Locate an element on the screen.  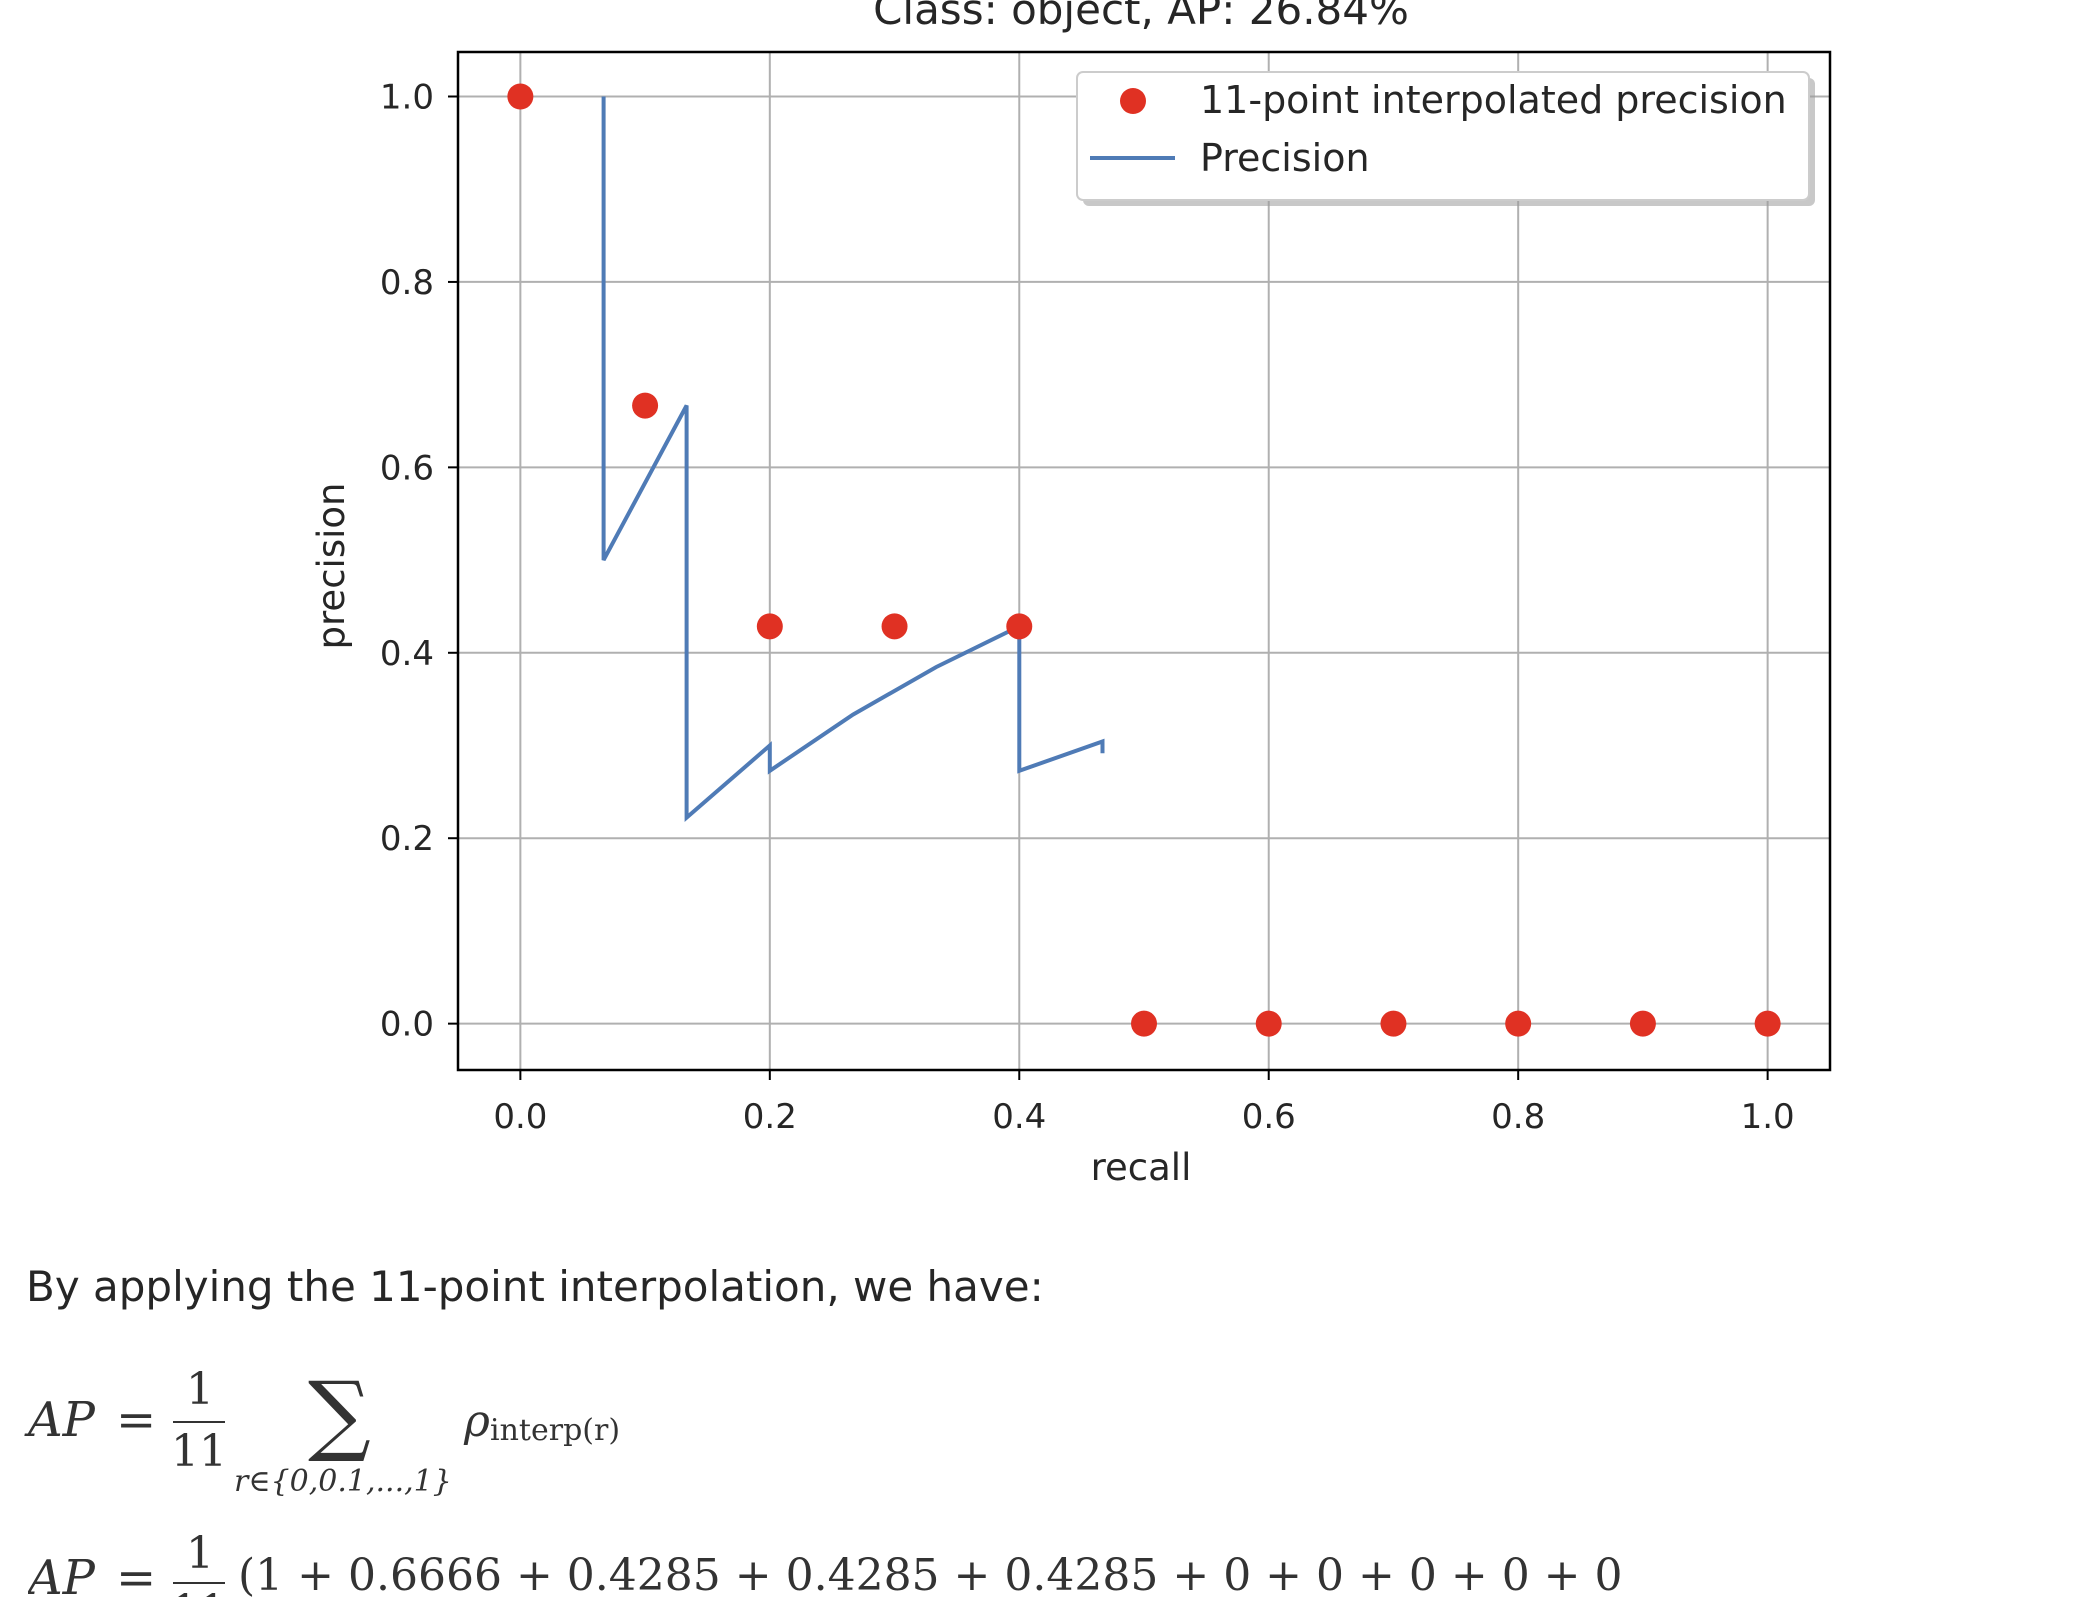
x-tick-label: 0.8 is located at coordinates (1518, 1117).